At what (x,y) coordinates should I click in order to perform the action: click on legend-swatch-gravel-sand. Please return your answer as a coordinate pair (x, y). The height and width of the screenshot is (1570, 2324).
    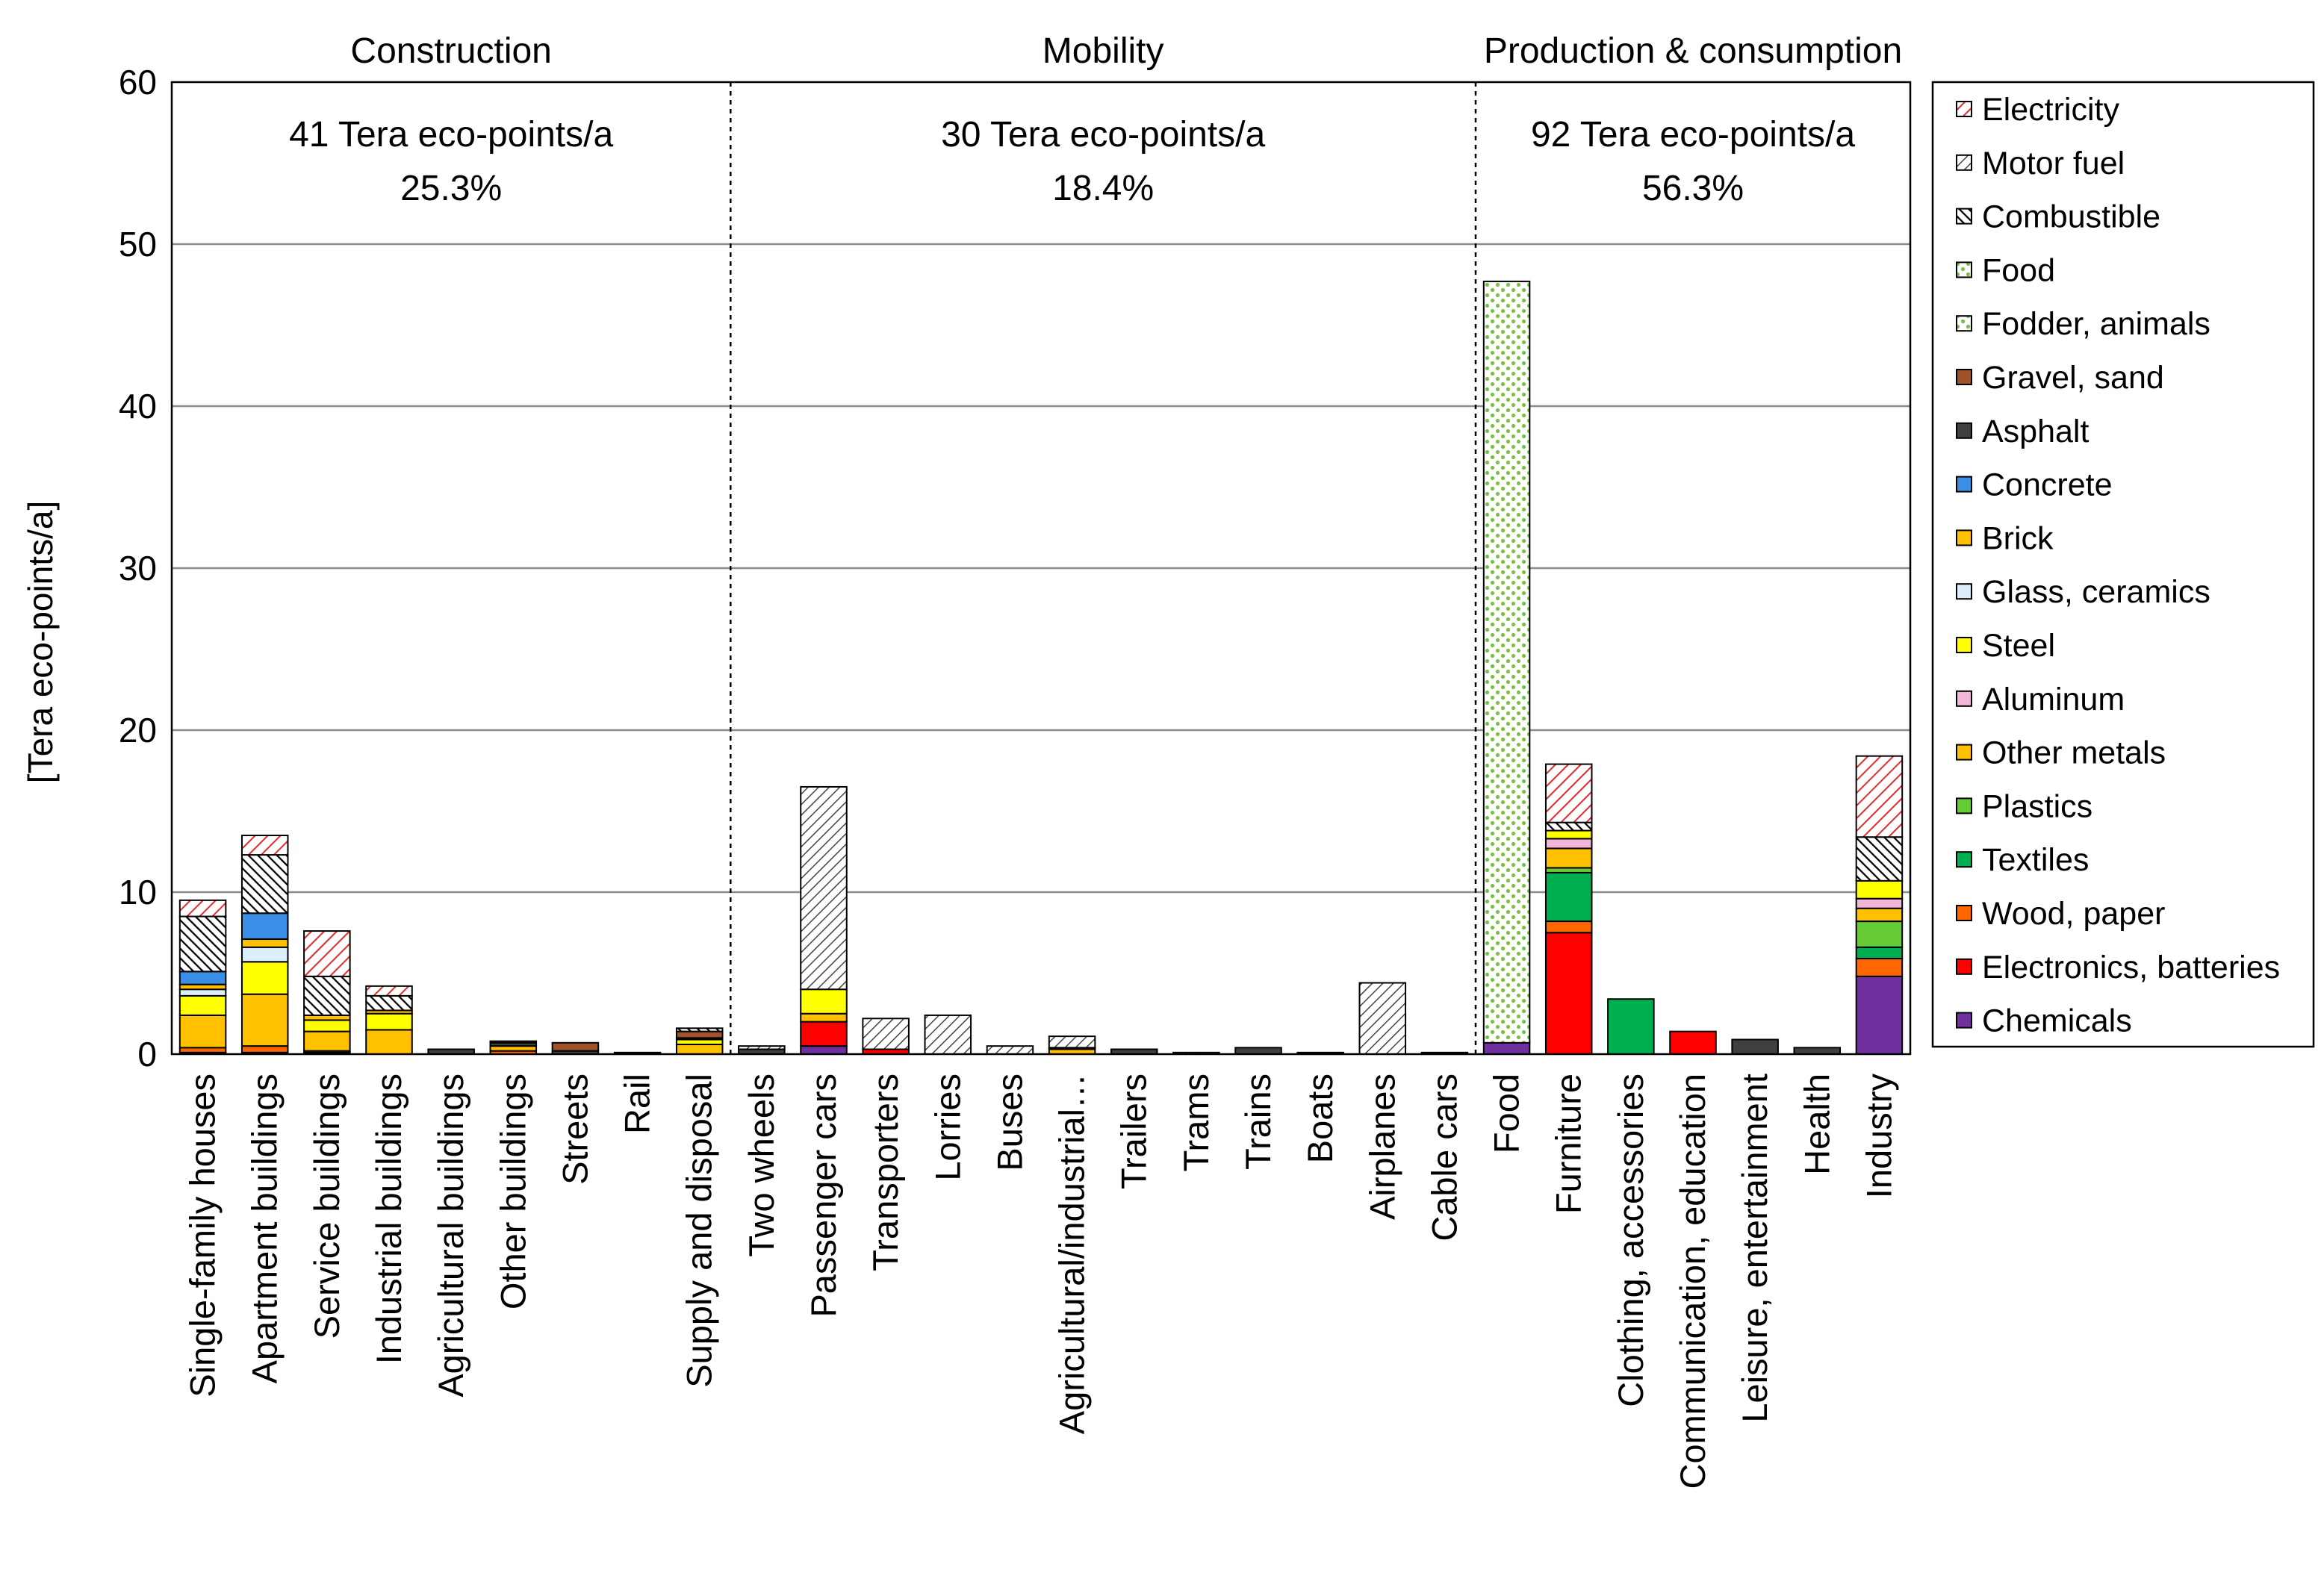
    Looking at the image, I should click on (1964, 377).